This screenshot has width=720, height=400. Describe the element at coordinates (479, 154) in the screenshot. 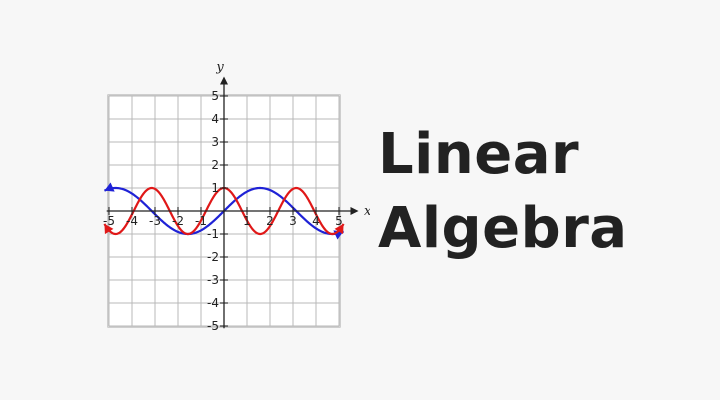

I see `title-line-1: Linear` at that location.